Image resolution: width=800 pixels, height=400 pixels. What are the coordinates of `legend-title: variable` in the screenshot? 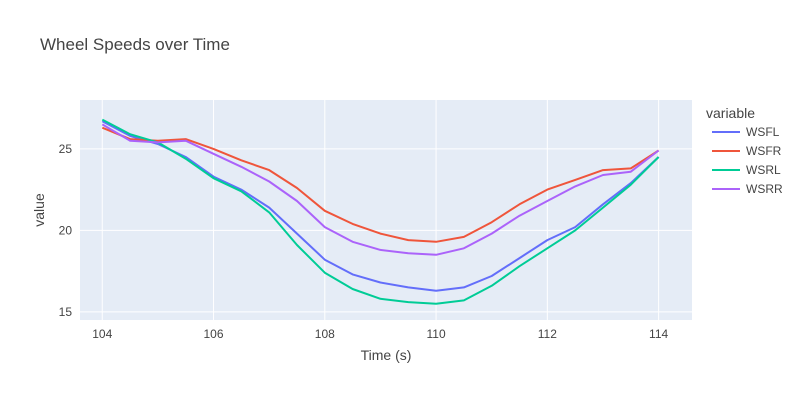 It's located at (730, 113).